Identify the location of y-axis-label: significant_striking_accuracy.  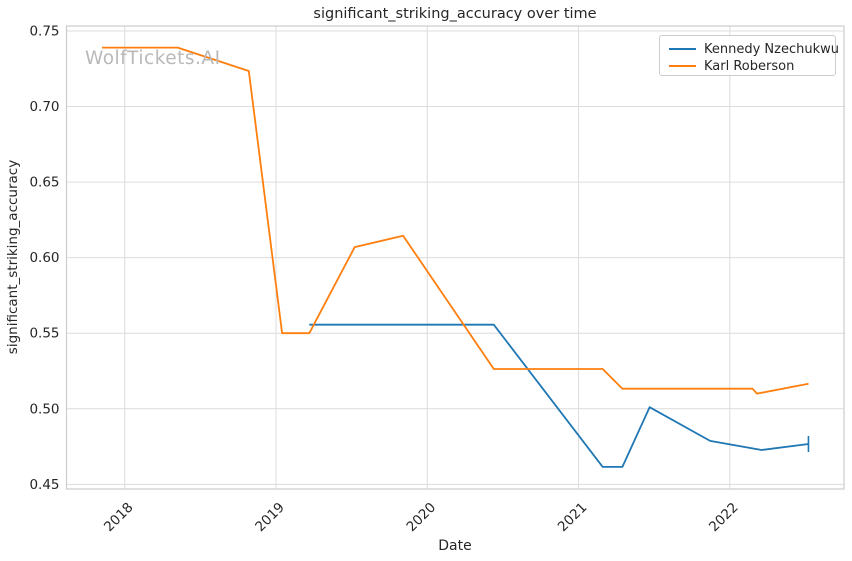
(13, 257).